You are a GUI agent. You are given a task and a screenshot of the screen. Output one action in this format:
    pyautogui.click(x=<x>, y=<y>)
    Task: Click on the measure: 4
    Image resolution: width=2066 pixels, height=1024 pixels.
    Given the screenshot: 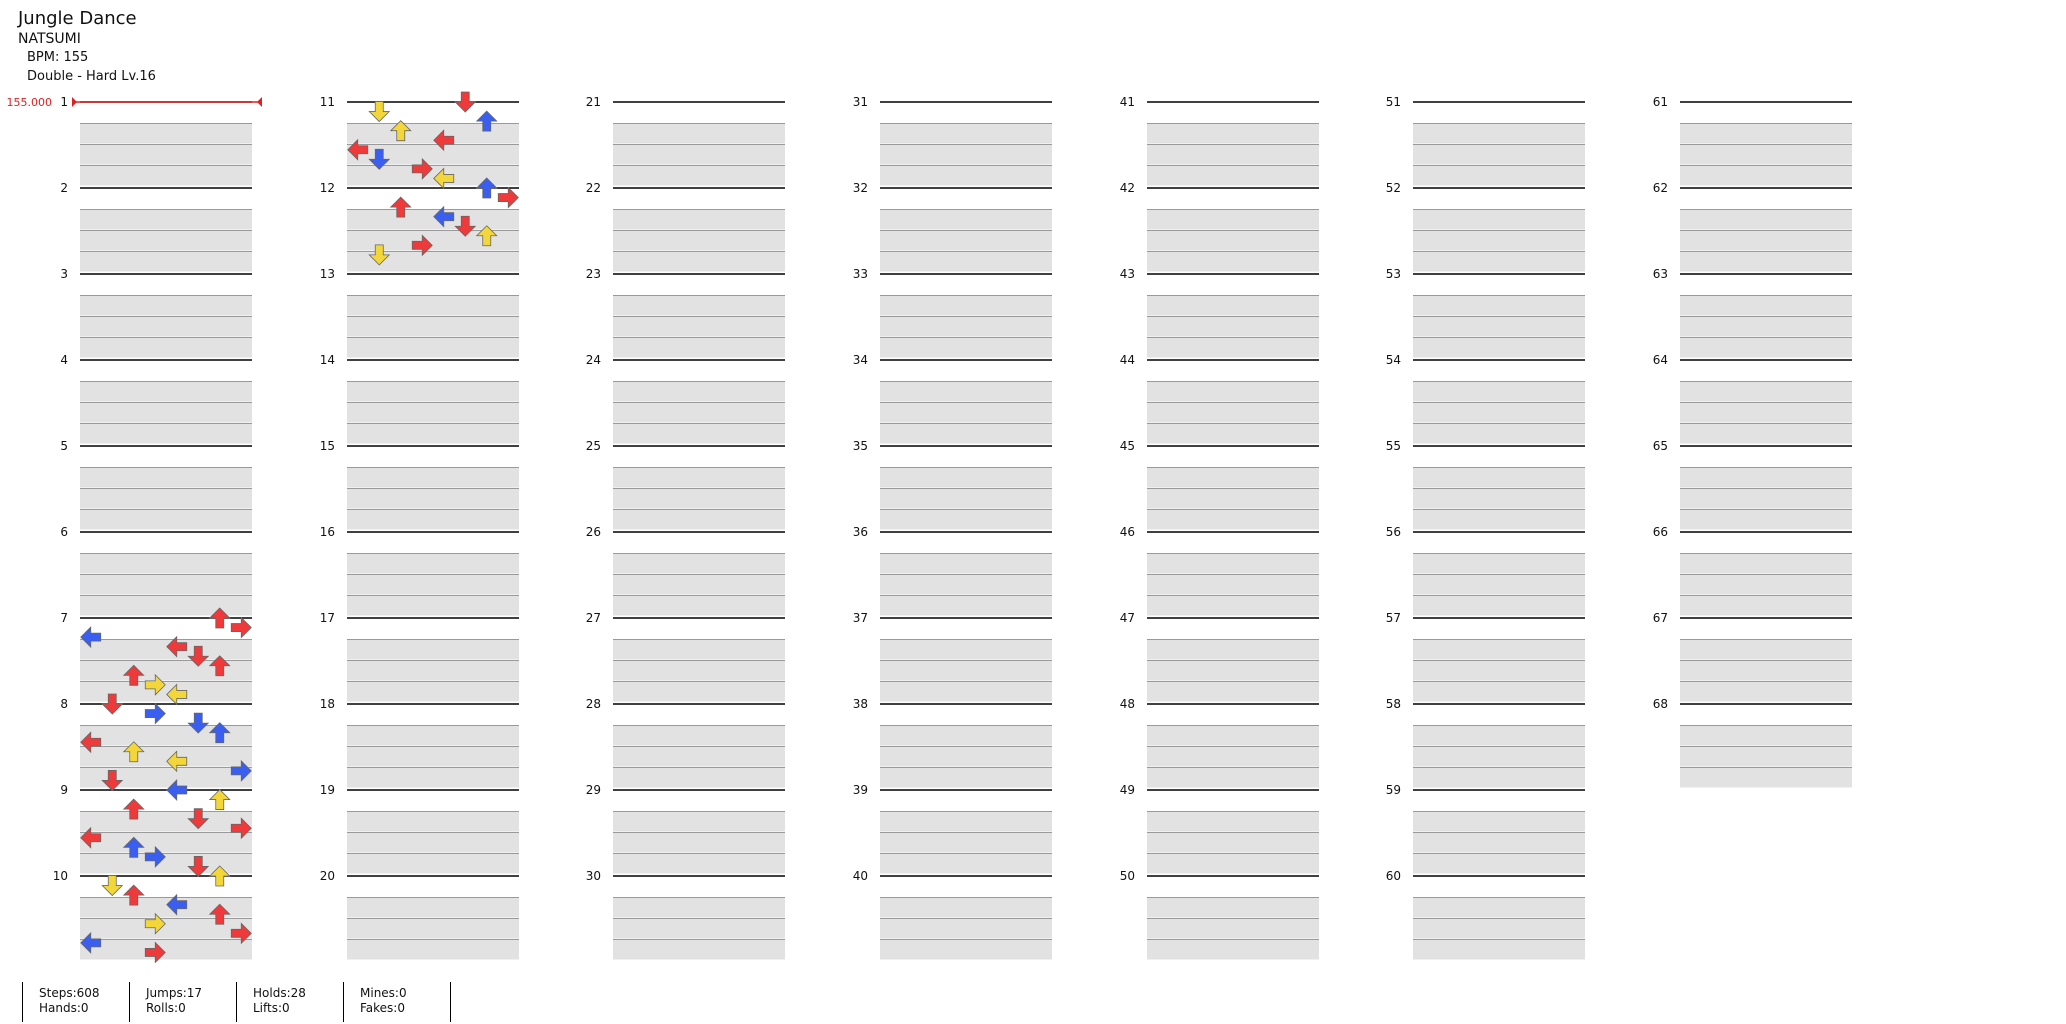 What is the action you would take?
    pyautogui.click(x=156, y=398)
    